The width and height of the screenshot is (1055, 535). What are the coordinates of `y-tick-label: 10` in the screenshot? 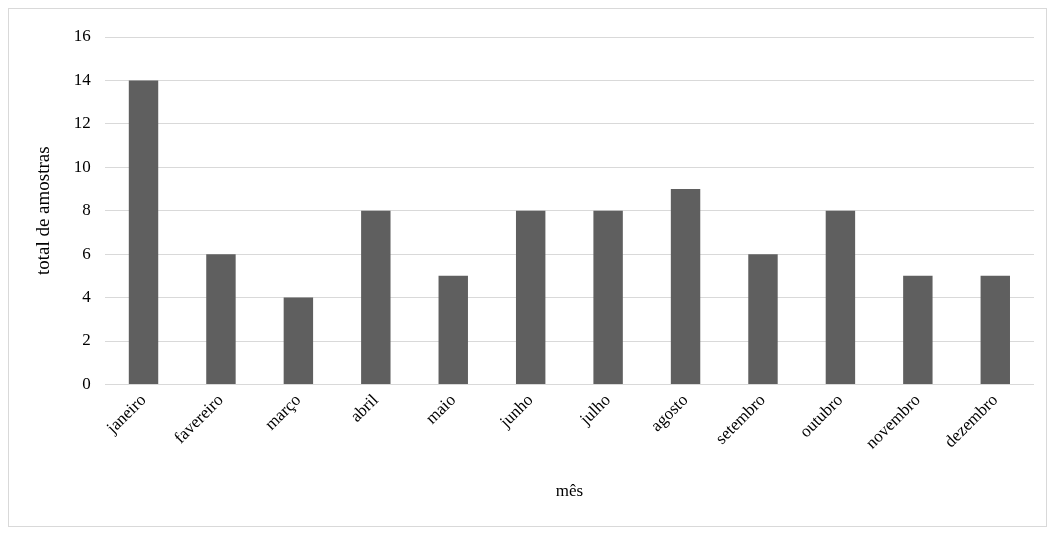 It's located at (82, 166).